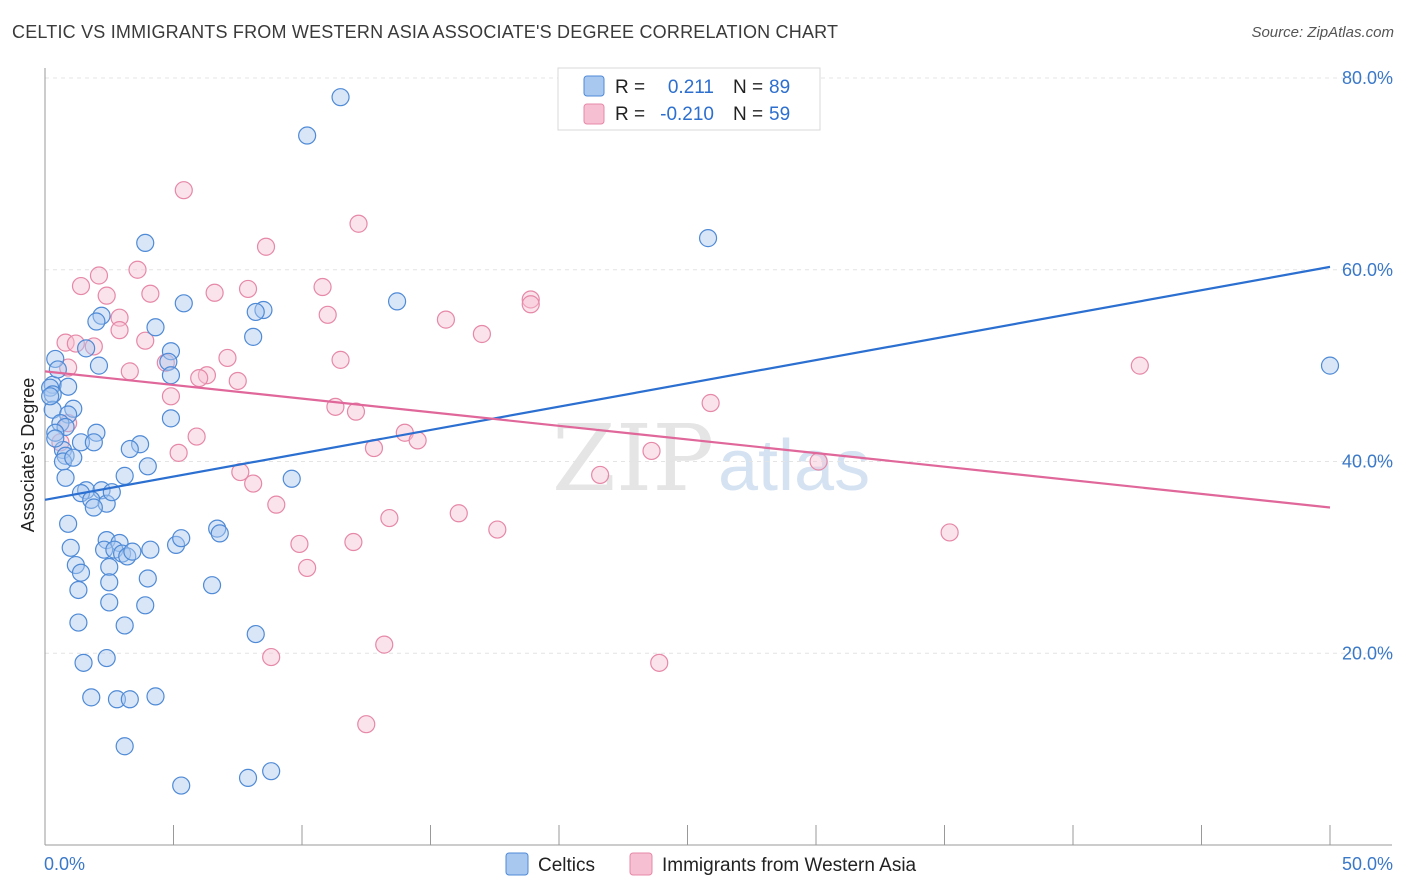 The width and height of the screenshot is (1406, 892). Describe the element at coordinates (1367, 365) in the screenshot. I see `y-tick-labels: 20.0% 40.0% 60.0% 80.0%` at that location.